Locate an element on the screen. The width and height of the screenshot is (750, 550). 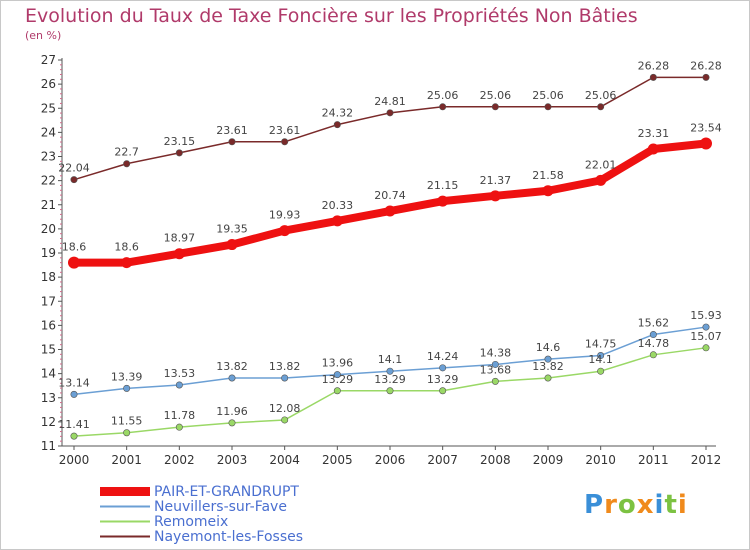
data-label: 15.93 is located at coordinates (706, 315).